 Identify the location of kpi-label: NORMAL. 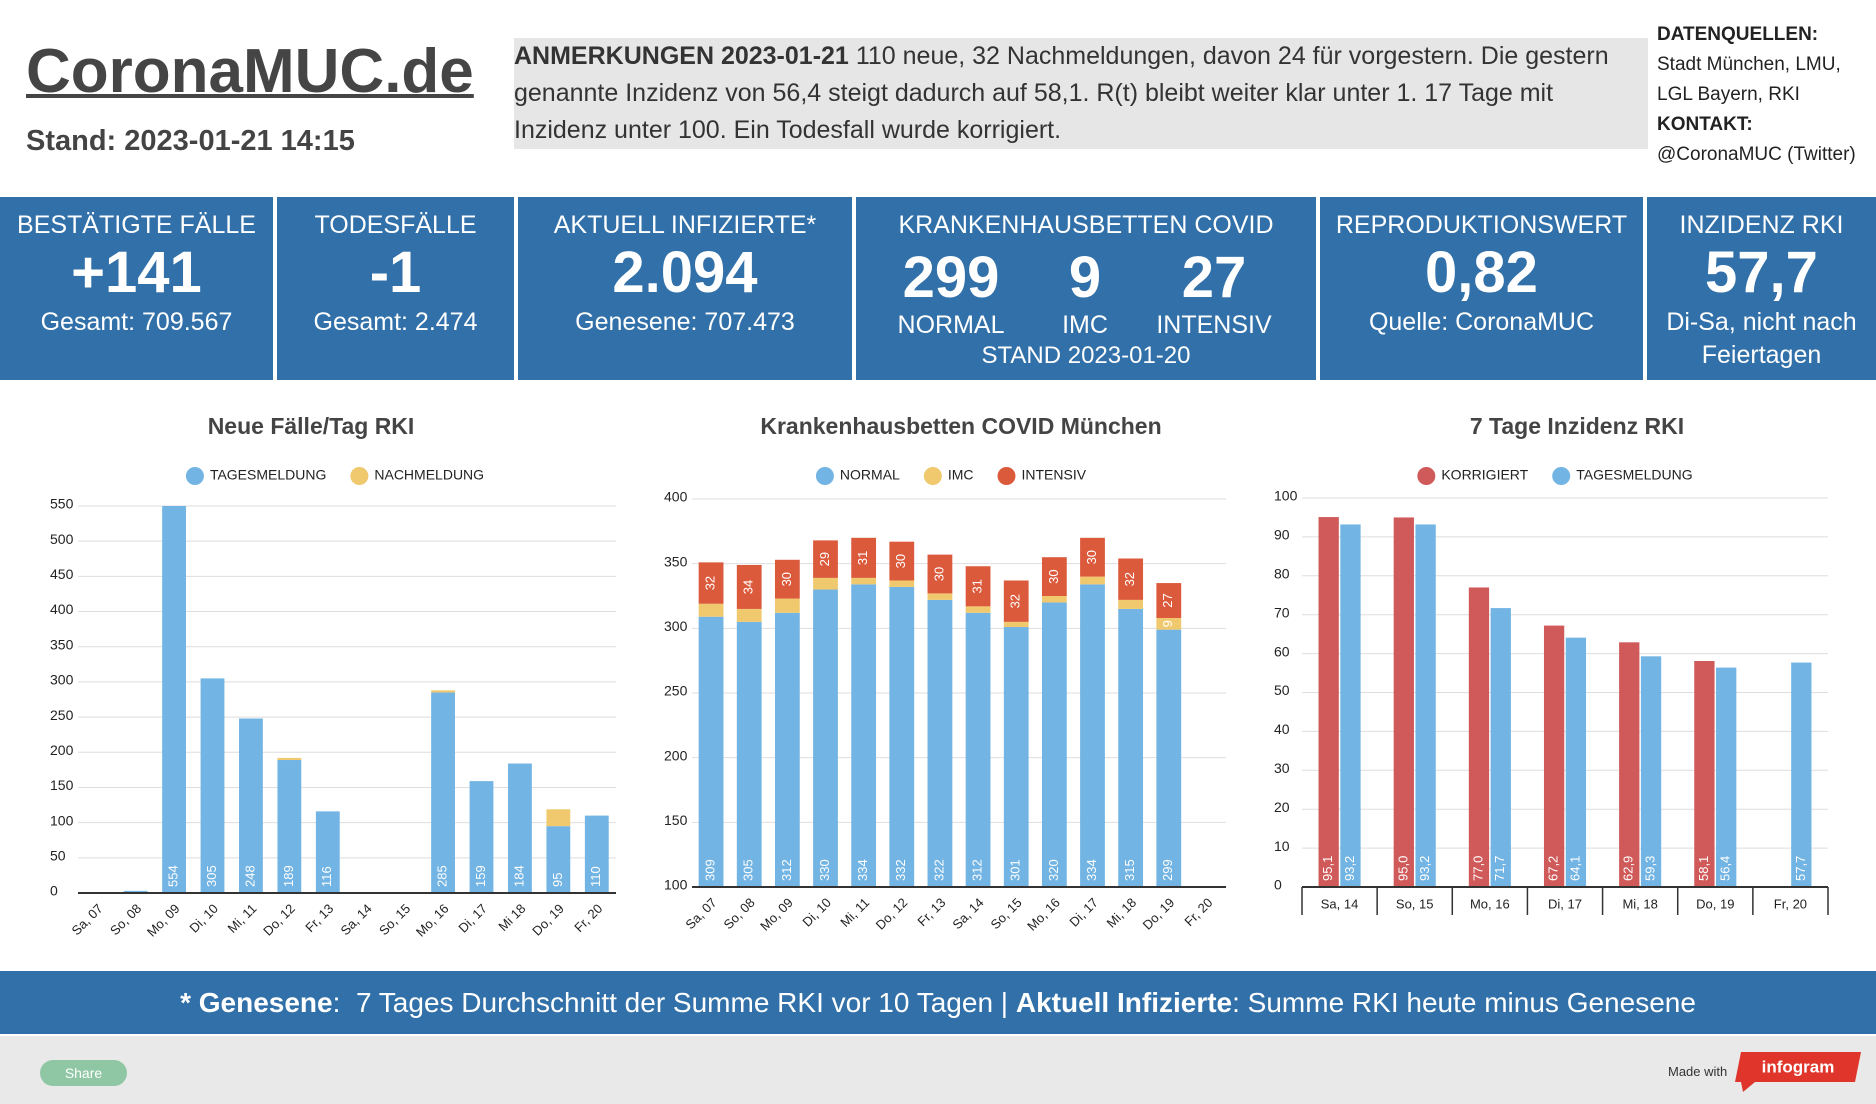
(951, 325).